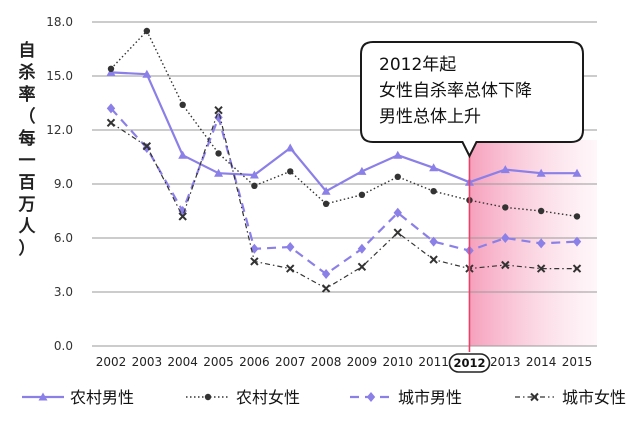 This screenshot has width=641, height=423. What do you see at coordinates (27, 183) in the screenshot?
I see `y-axis-label-char: 百` at bounding box center [27, 183].